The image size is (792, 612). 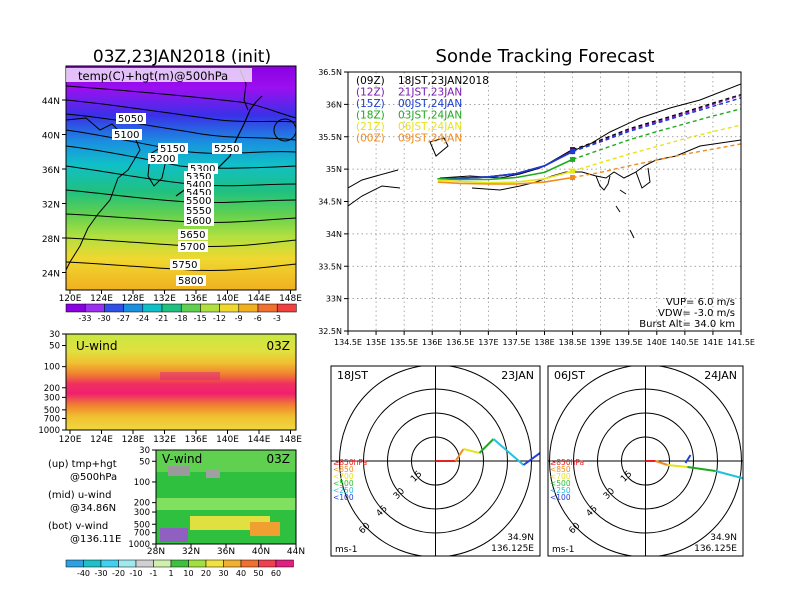 What do you see at coordinates (330, 137) in the screenshot?
I see `lat-tick-label: 35.5N` at bounding box center [330, 137].